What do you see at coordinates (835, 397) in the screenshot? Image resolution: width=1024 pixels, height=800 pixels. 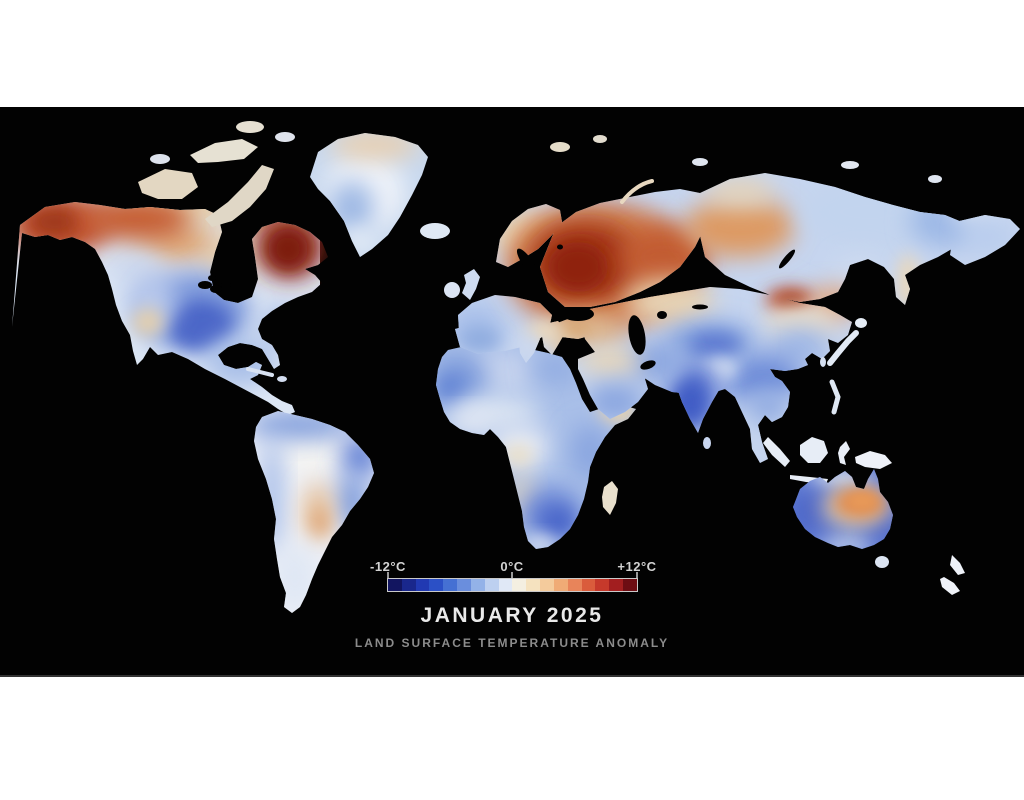 I see `philippines` at bounding box center [835, 397].